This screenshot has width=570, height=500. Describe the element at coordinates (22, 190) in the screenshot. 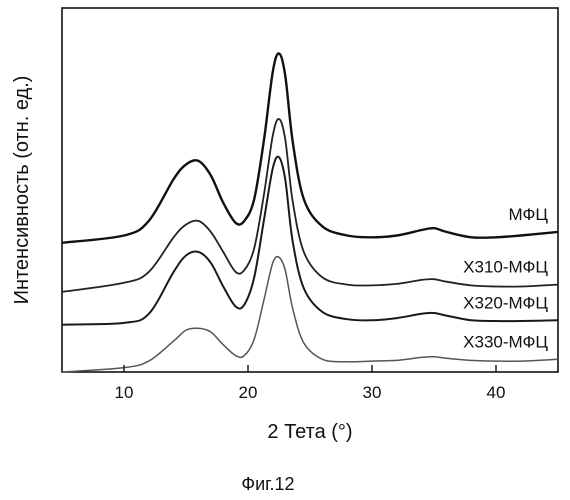

I see `y-axis-title: Интенсивность (отн. ед.)` at that location.